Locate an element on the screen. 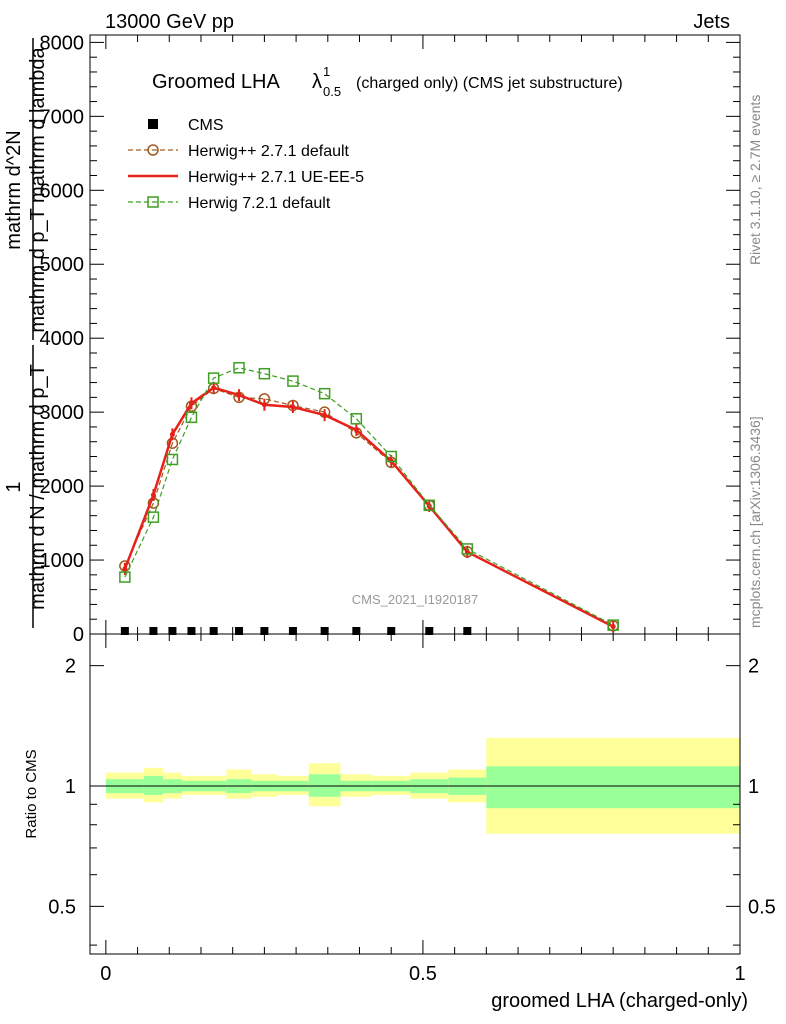  legend-entry: Herwig++ 2.7.1 UE-EE-5 is located at coordinates (246, 177).